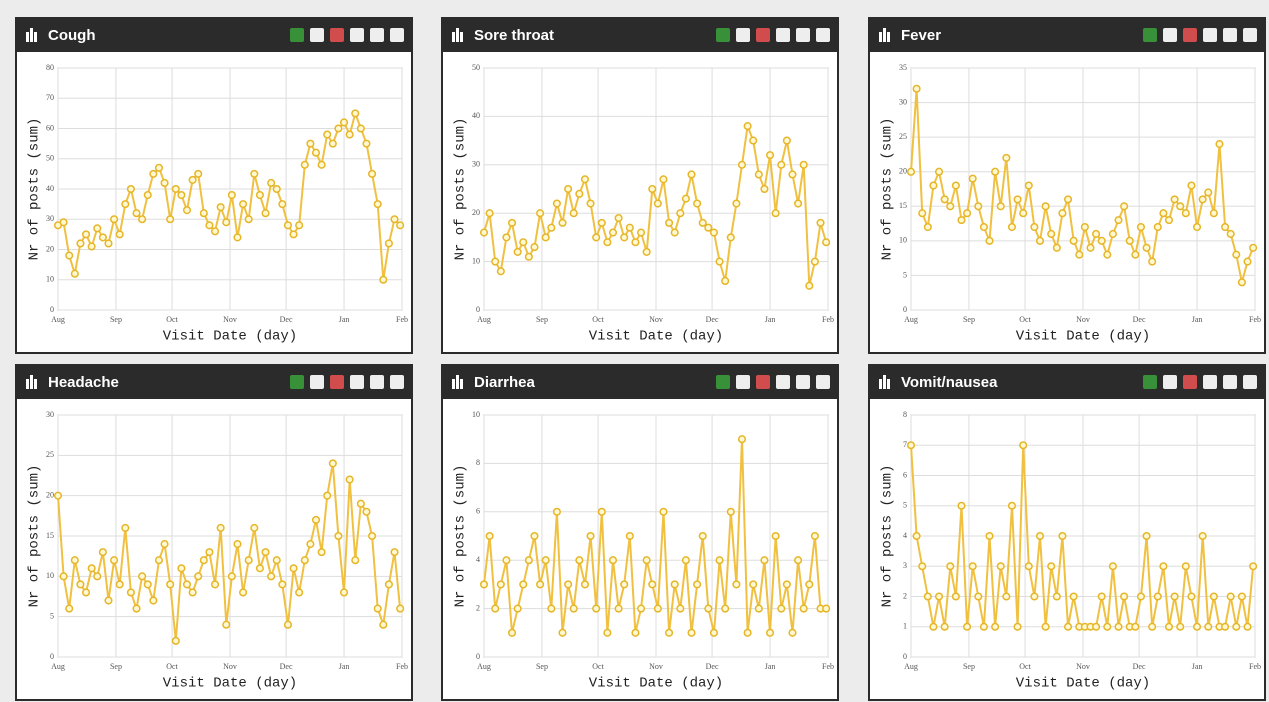  What do you see at coordinates (905, 474) in the screenshot?
I see `y-tick-label: 6` at bounding box center [905, 474].